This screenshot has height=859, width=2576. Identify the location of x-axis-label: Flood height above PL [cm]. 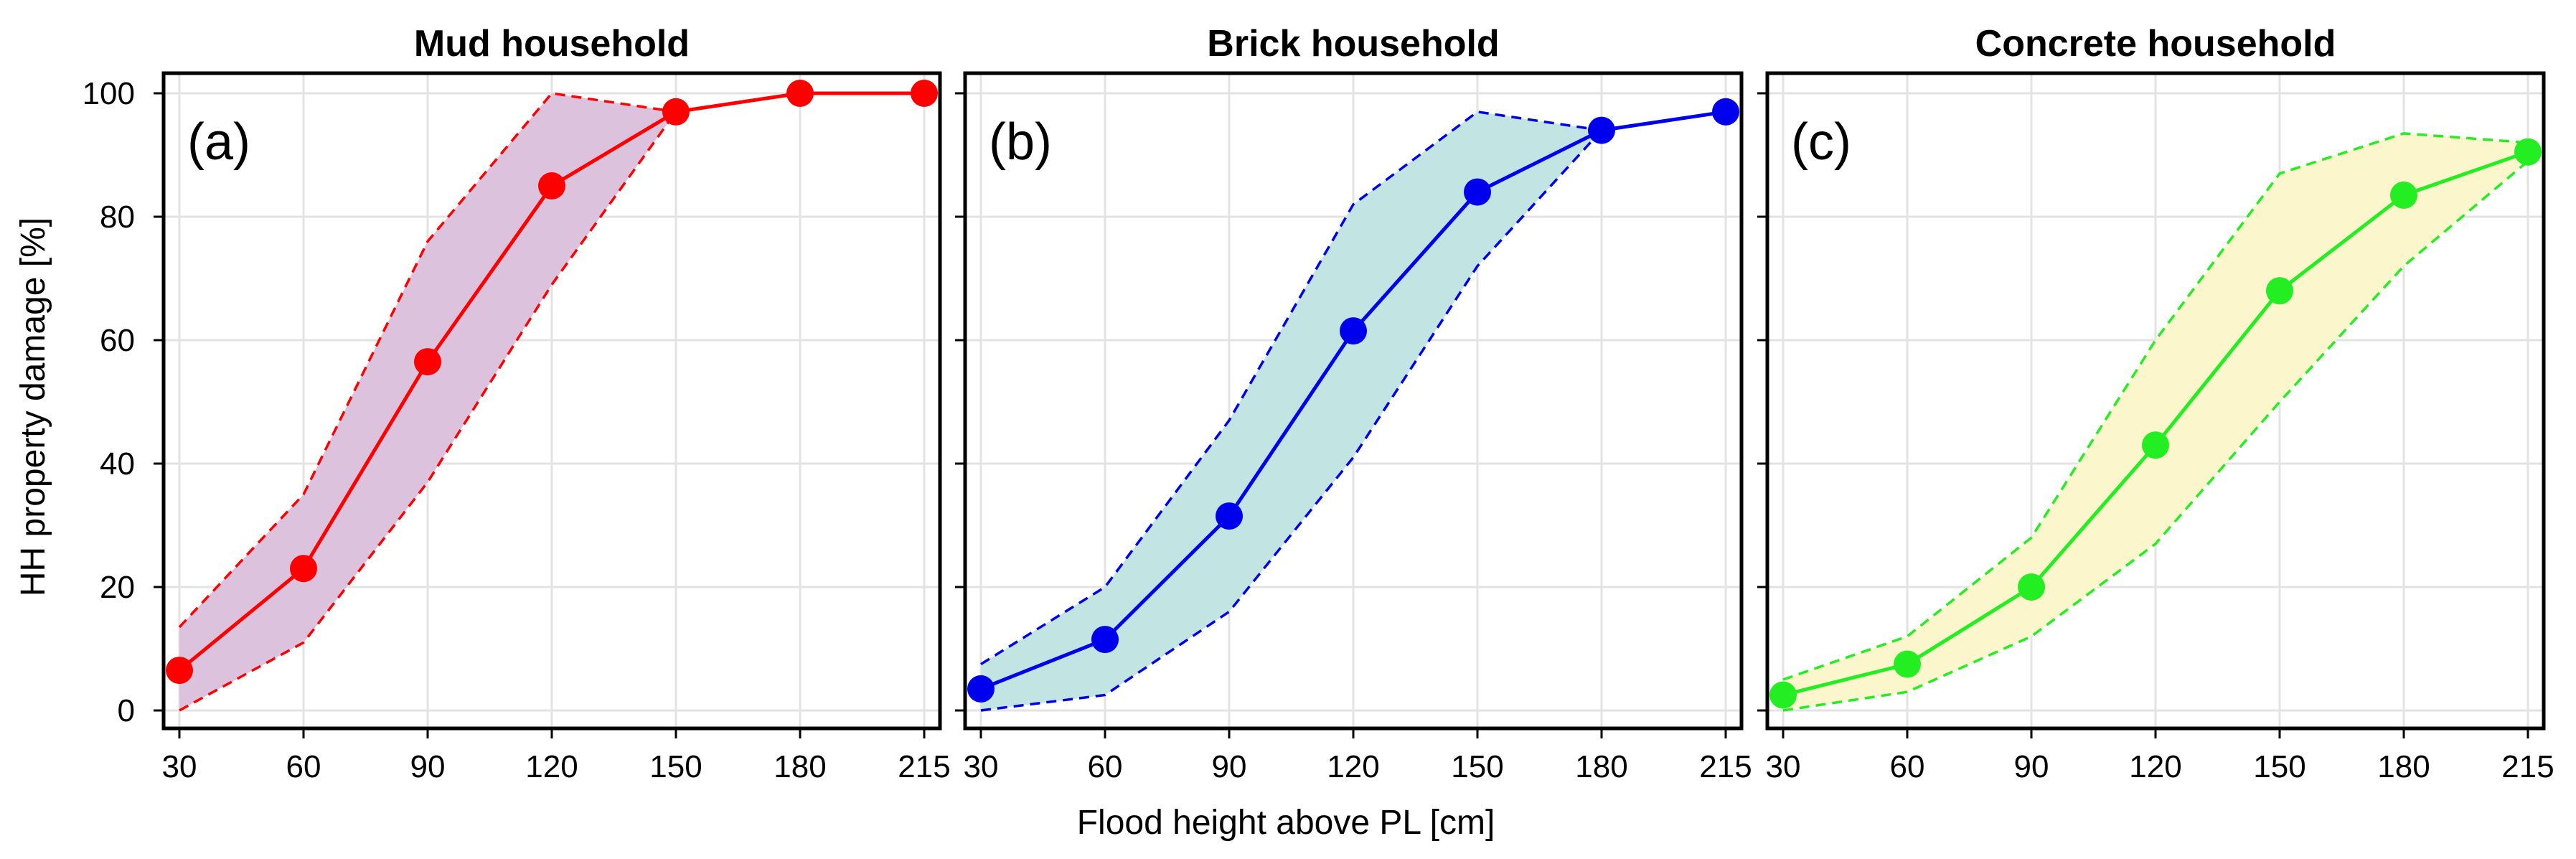
(1286, 823).